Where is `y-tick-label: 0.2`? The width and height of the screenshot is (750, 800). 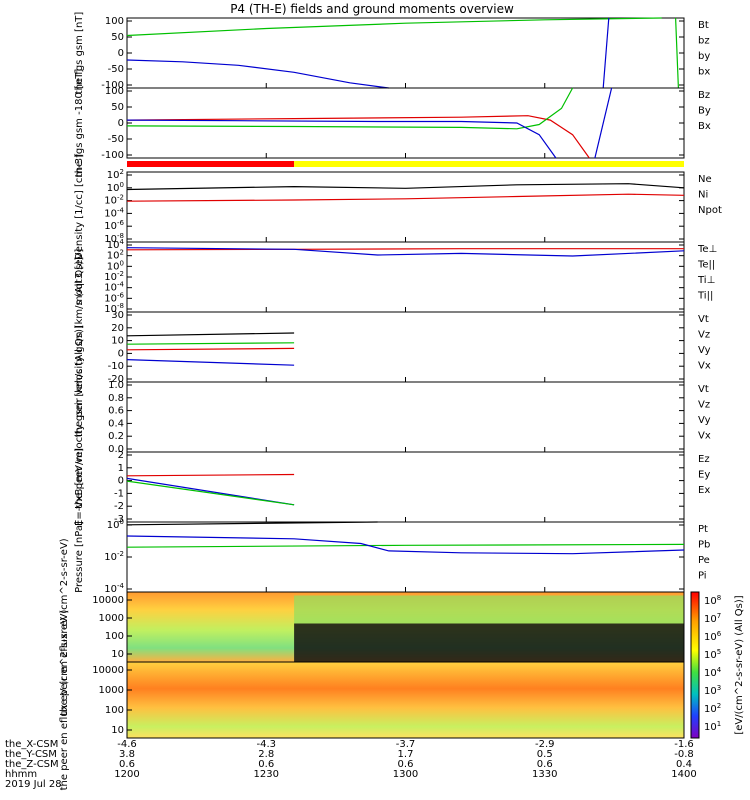 y-tick-label: 0.2 is located at coordinates (116, 436).